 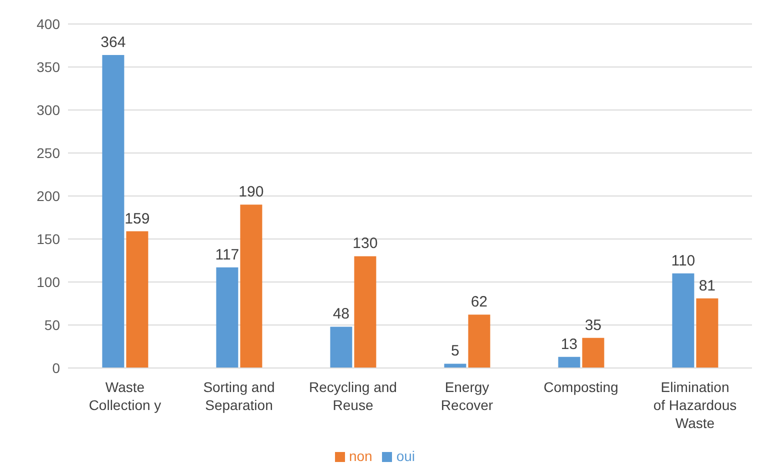 What do you see at coordinates (137, 219) in the screenshot?
I see `data-label: 159` at bounding box center [137, 219].